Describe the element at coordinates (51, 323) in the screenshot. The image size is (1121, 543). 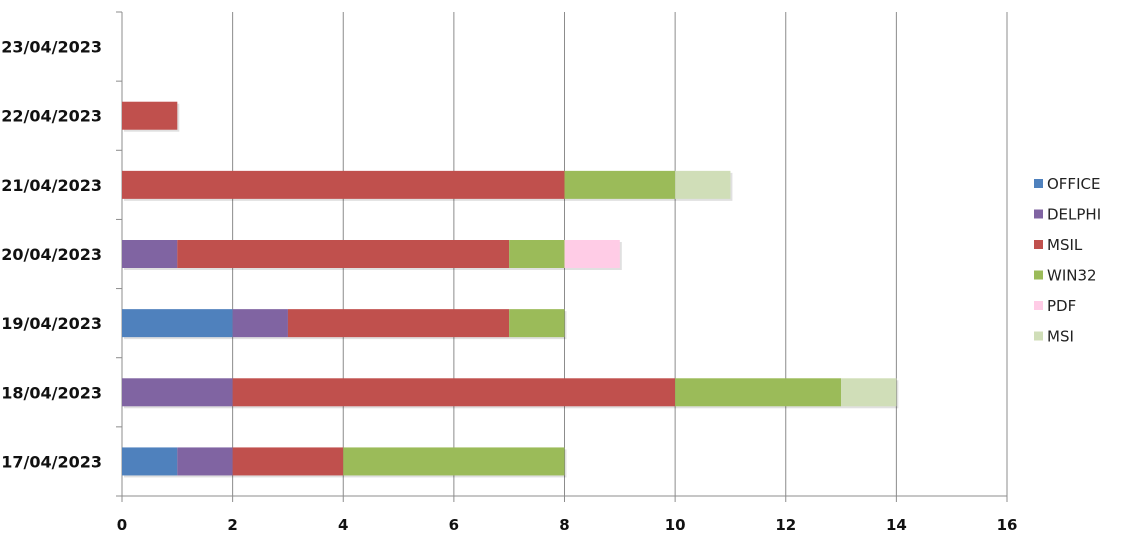
I see `category-label: 19/04/2023` at that location.